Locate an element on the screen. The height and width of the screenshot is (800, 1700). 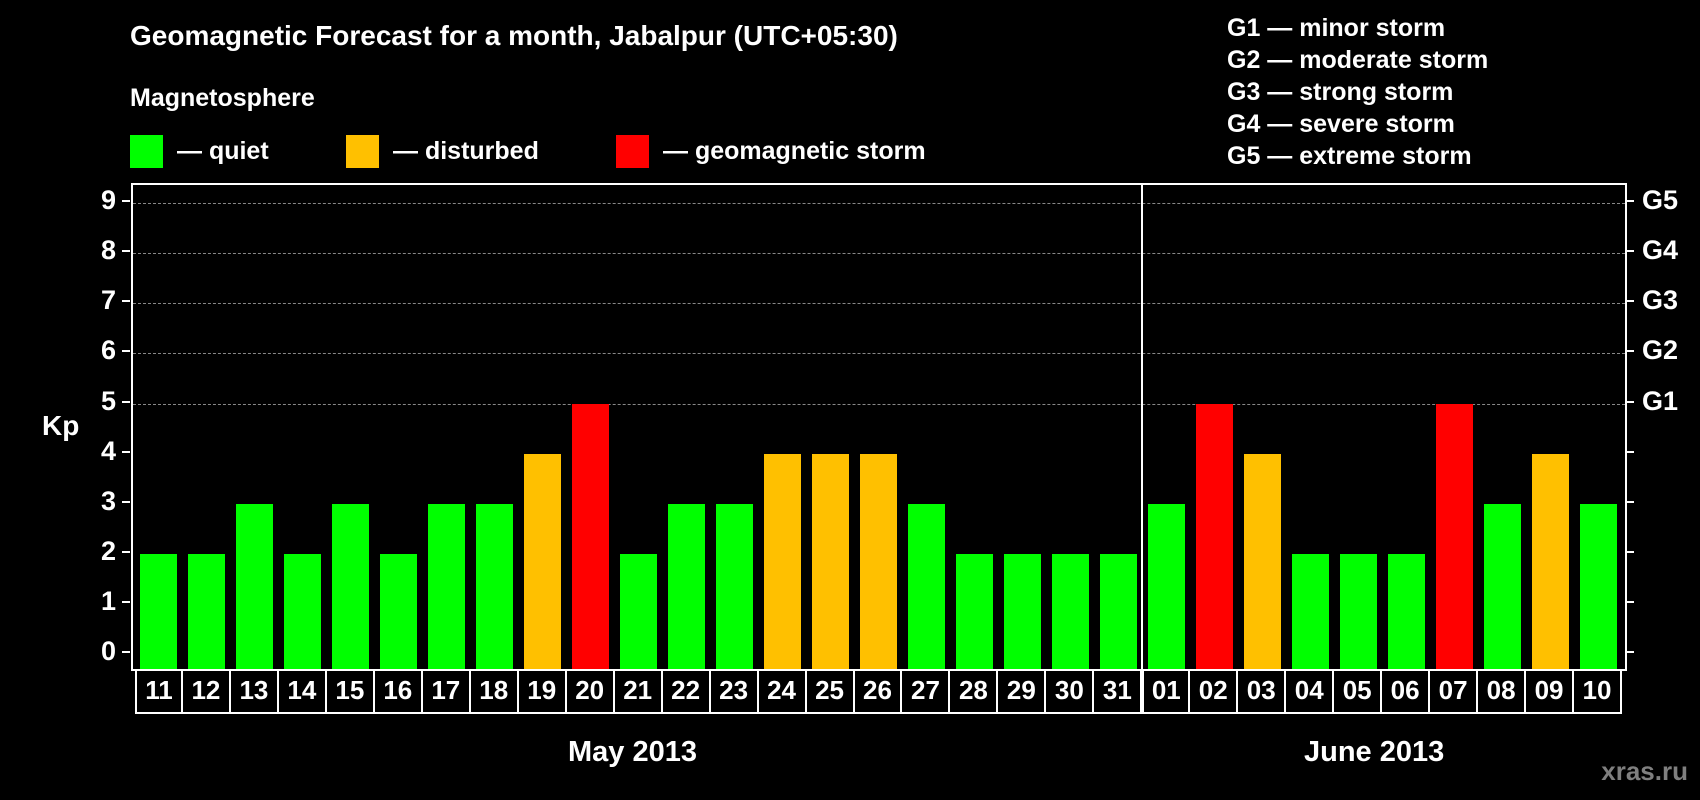
storm-level-label-g1: G1 is located at coordinates (1660, 400).